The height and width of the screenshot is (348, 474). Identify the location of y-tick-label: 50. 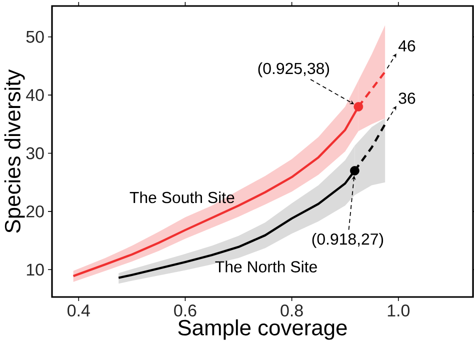
(35, 36).